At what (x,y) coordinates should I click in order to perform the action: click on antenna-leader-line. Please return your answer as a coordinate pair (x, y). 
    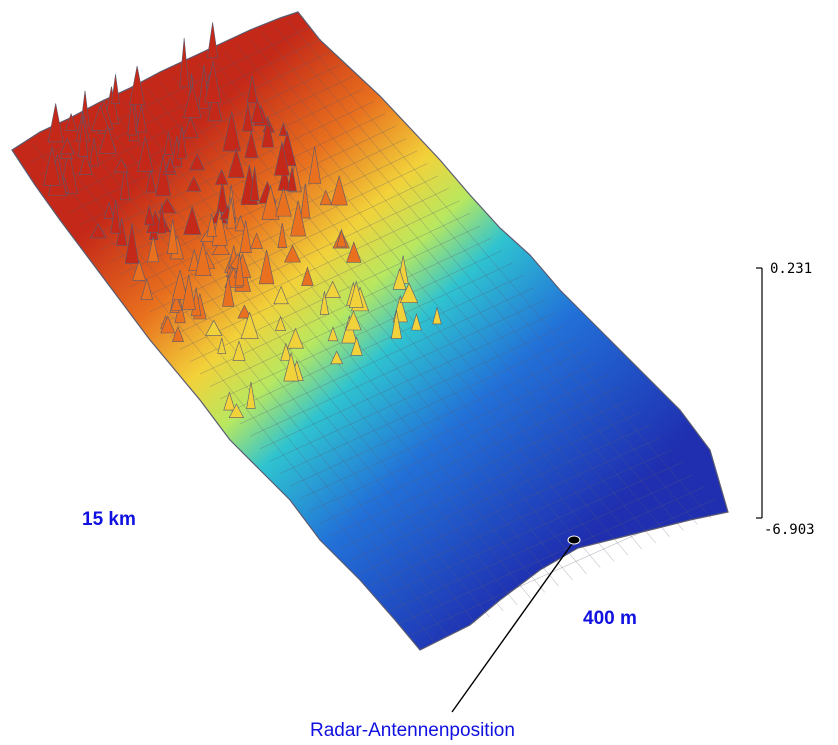
    Looking at the image, I should click on (513, 626).